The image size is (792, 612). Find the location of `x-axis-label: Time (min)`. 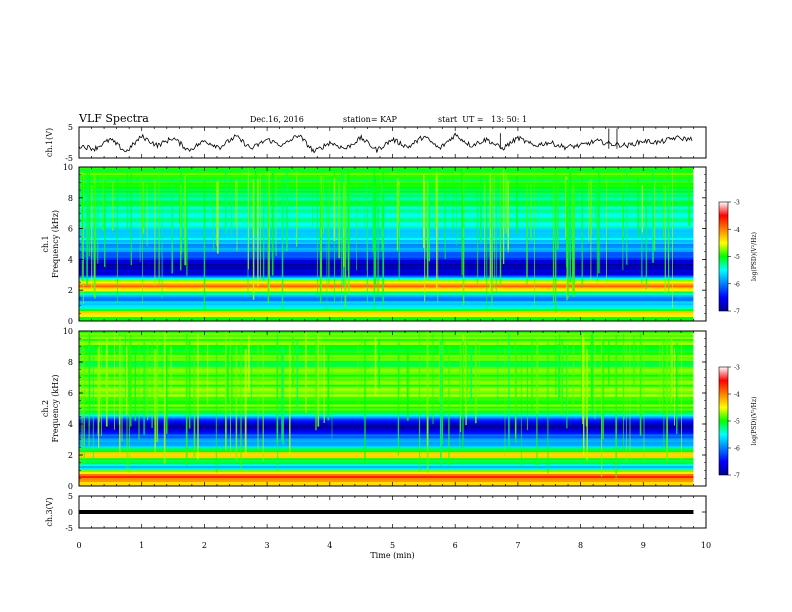

x-axis-label: Time (min) is located at coordinates (392, 555).